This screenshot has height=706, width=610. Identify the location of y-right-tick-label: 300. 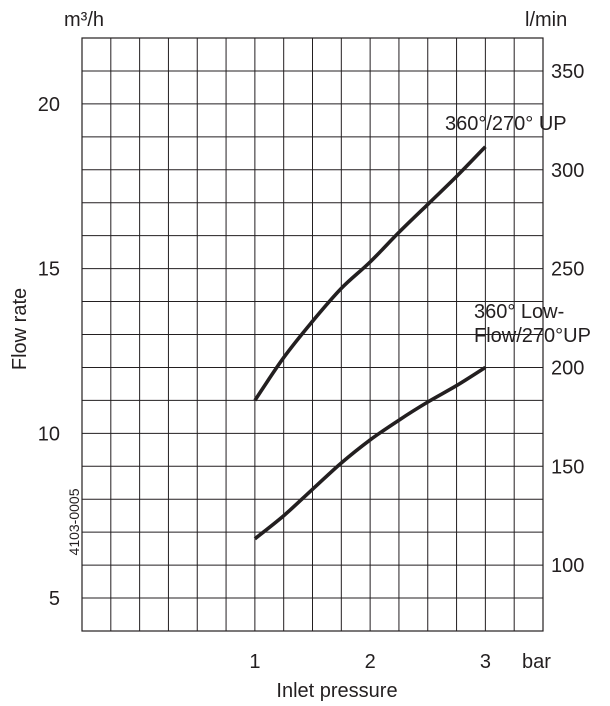
(567, 171).